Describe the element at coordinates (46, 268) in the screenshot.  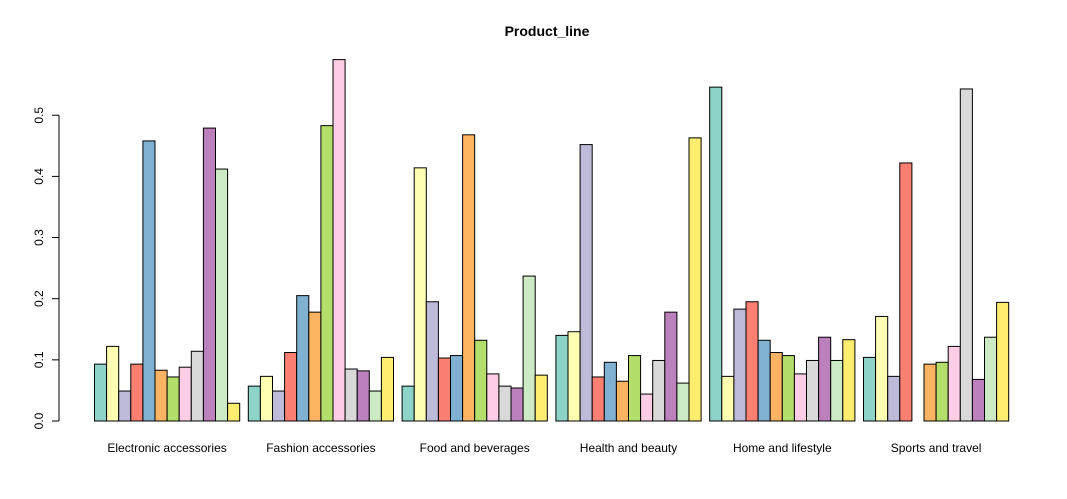
I see `y-axis: 0.0 0.1 0.2 0.3 0.4 0.5` at that location.